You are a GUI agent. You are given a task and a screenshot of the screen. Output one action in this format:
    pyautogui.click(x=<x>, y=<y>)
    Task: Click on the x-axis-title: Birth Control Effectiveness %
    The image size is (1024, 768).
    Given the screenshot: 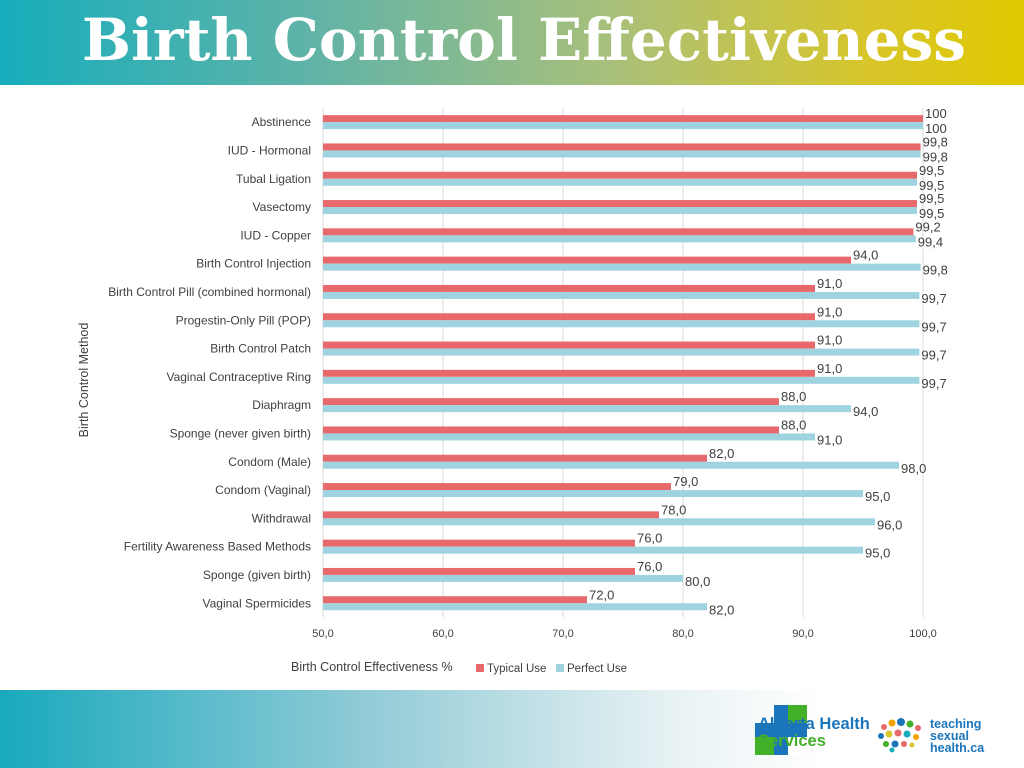 What is the action you would take?
    pyautogui.click(x=372, y=667)
    